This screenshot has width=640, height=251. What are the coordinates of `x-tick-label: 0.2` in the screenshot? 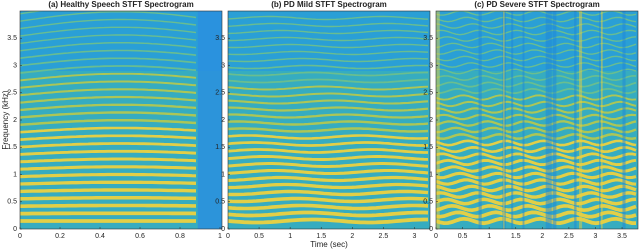 It's located at (60, 236).